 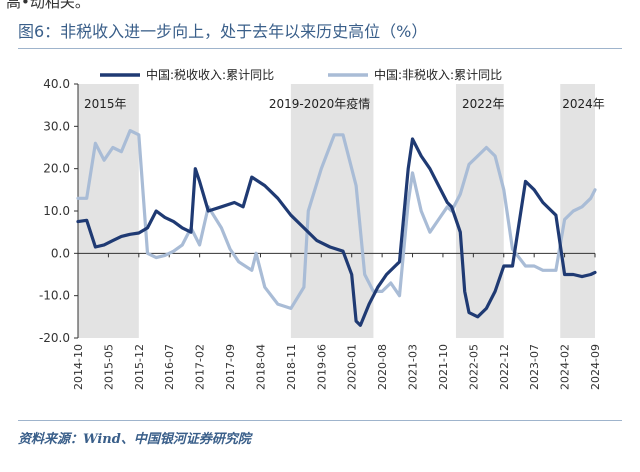 What do you see at coordinates (438, 74) in the screenshot?
I see `legend-label-1: 中国:非税收入:累计同比` at bounding box center [438, 74].